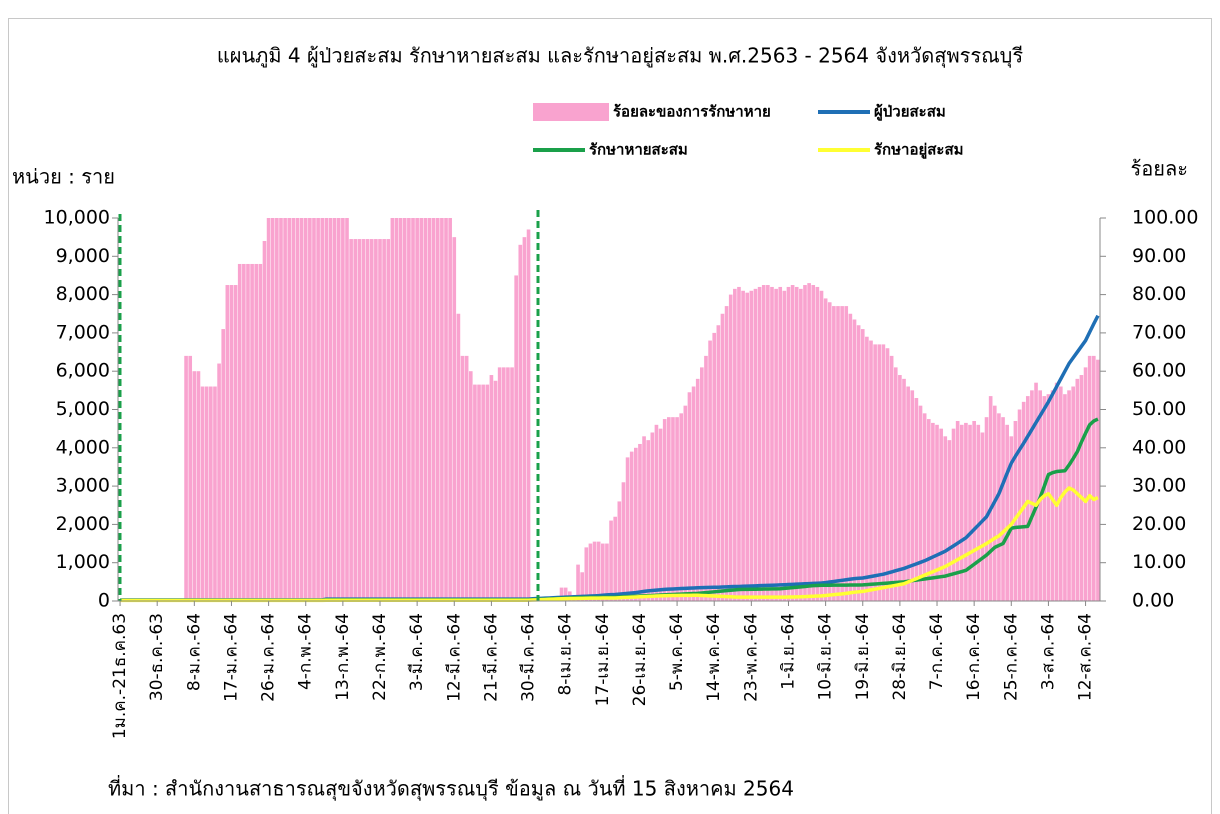 This screenshot has width=1220, height=814. What do you see at coordinates (603, 659) in the screenshot?
I see `x-tick-label: 17-เม.ย.-64` at bounding box center [603, 659].